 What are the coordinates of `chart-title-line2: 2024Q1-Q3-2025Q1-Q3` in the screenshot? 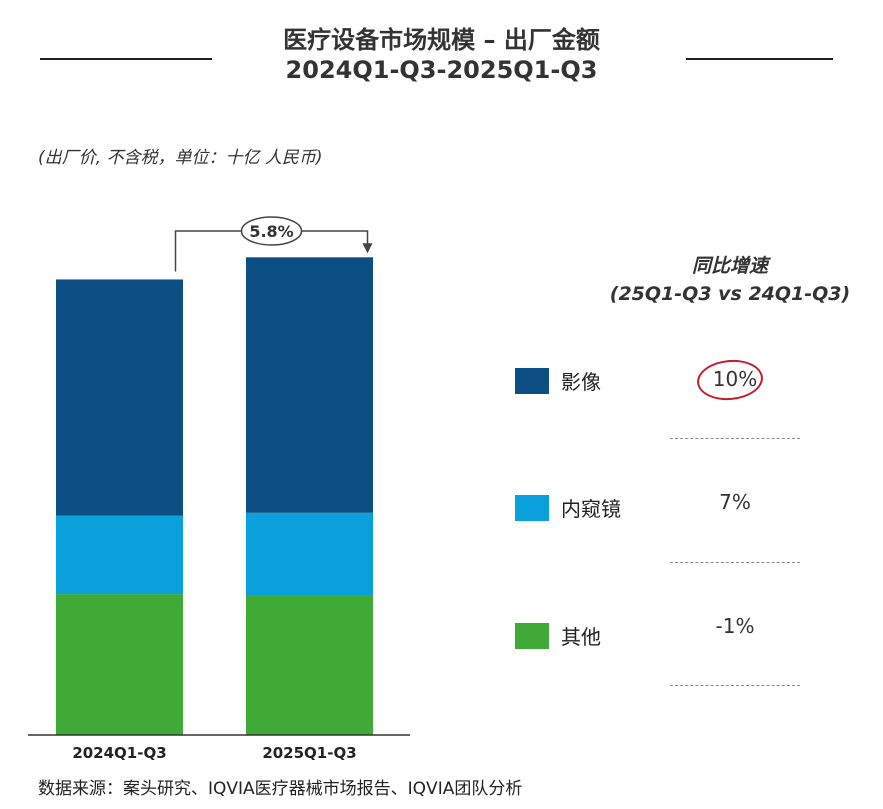 It's located at (441, 70).